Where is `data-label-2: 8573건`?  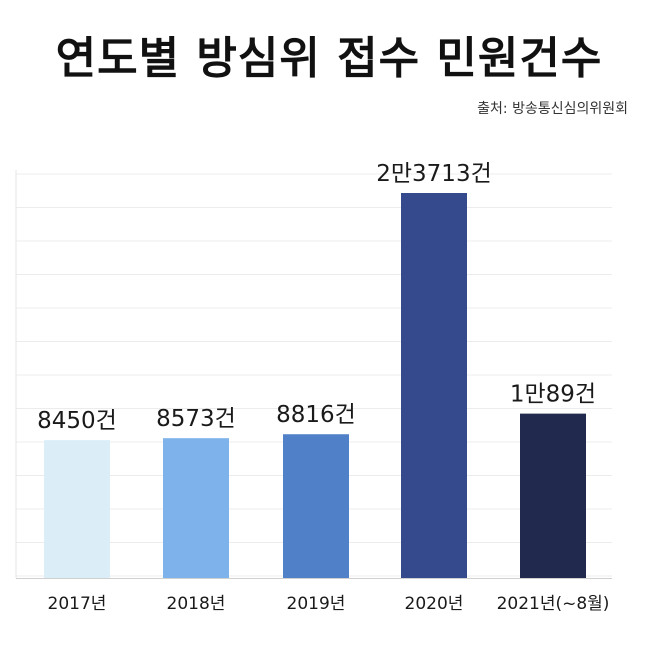 data-label-2: 8573건 is located at coordinates (196, 419).